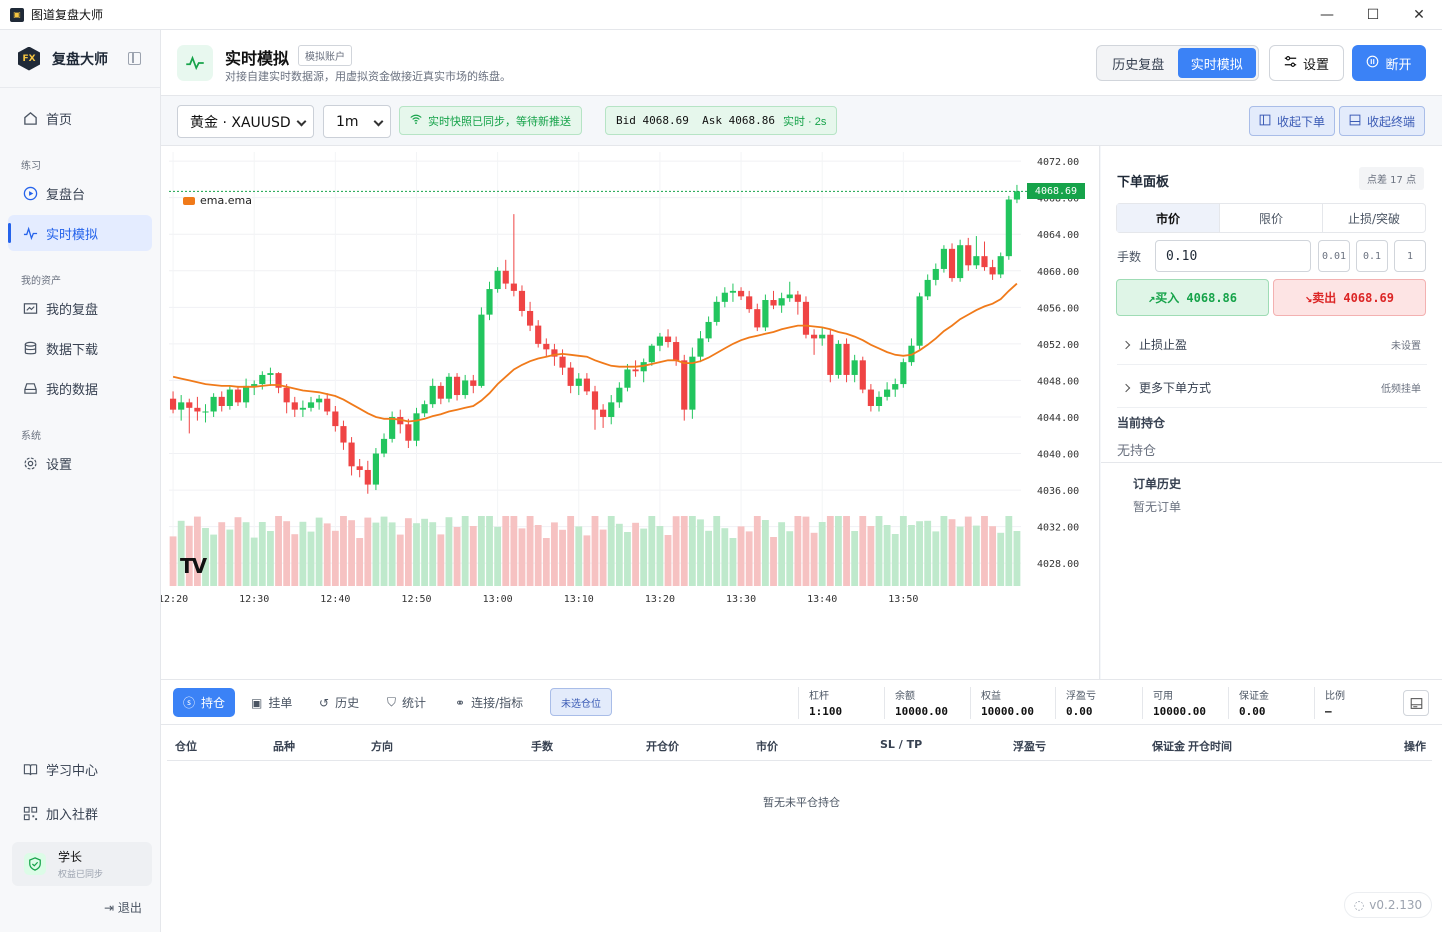 The height and width of the screenshot is (932, 1442). Describe the element at coordinates (30, 388) in the screenshot. I see `drive-icon` at that location.